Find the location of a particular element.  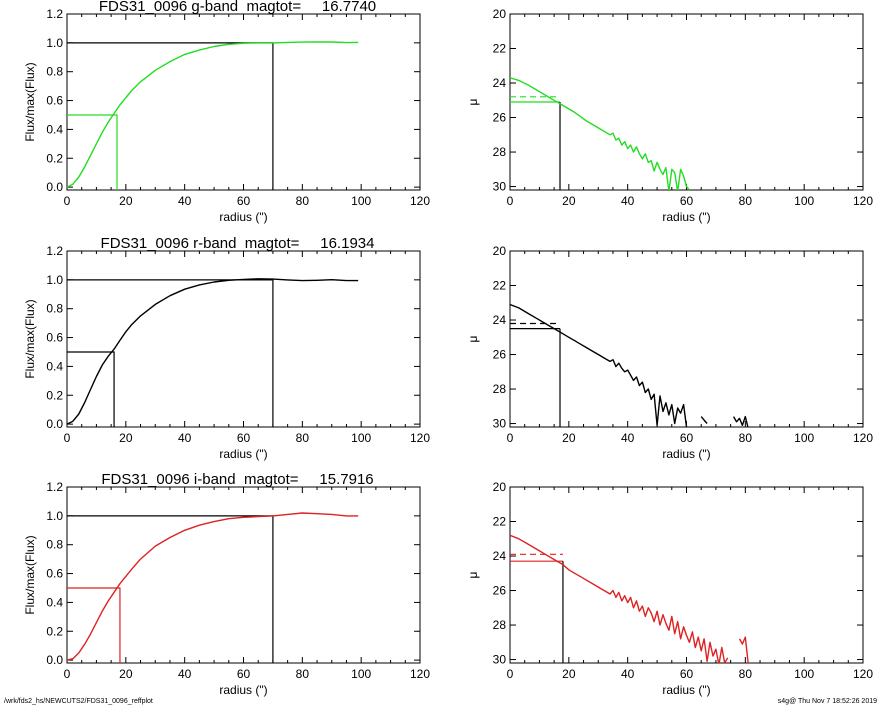

y-tick-label: 1.0 is located at coordinates (54, 516).